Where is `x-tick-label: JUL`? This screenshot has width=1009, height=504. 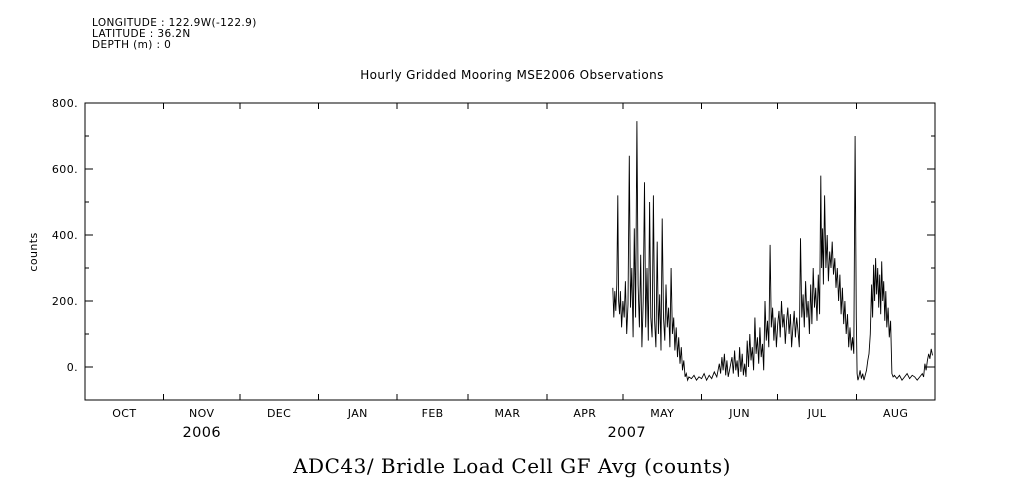
x-tick-label: JUL is located at coordinates (817, 413).